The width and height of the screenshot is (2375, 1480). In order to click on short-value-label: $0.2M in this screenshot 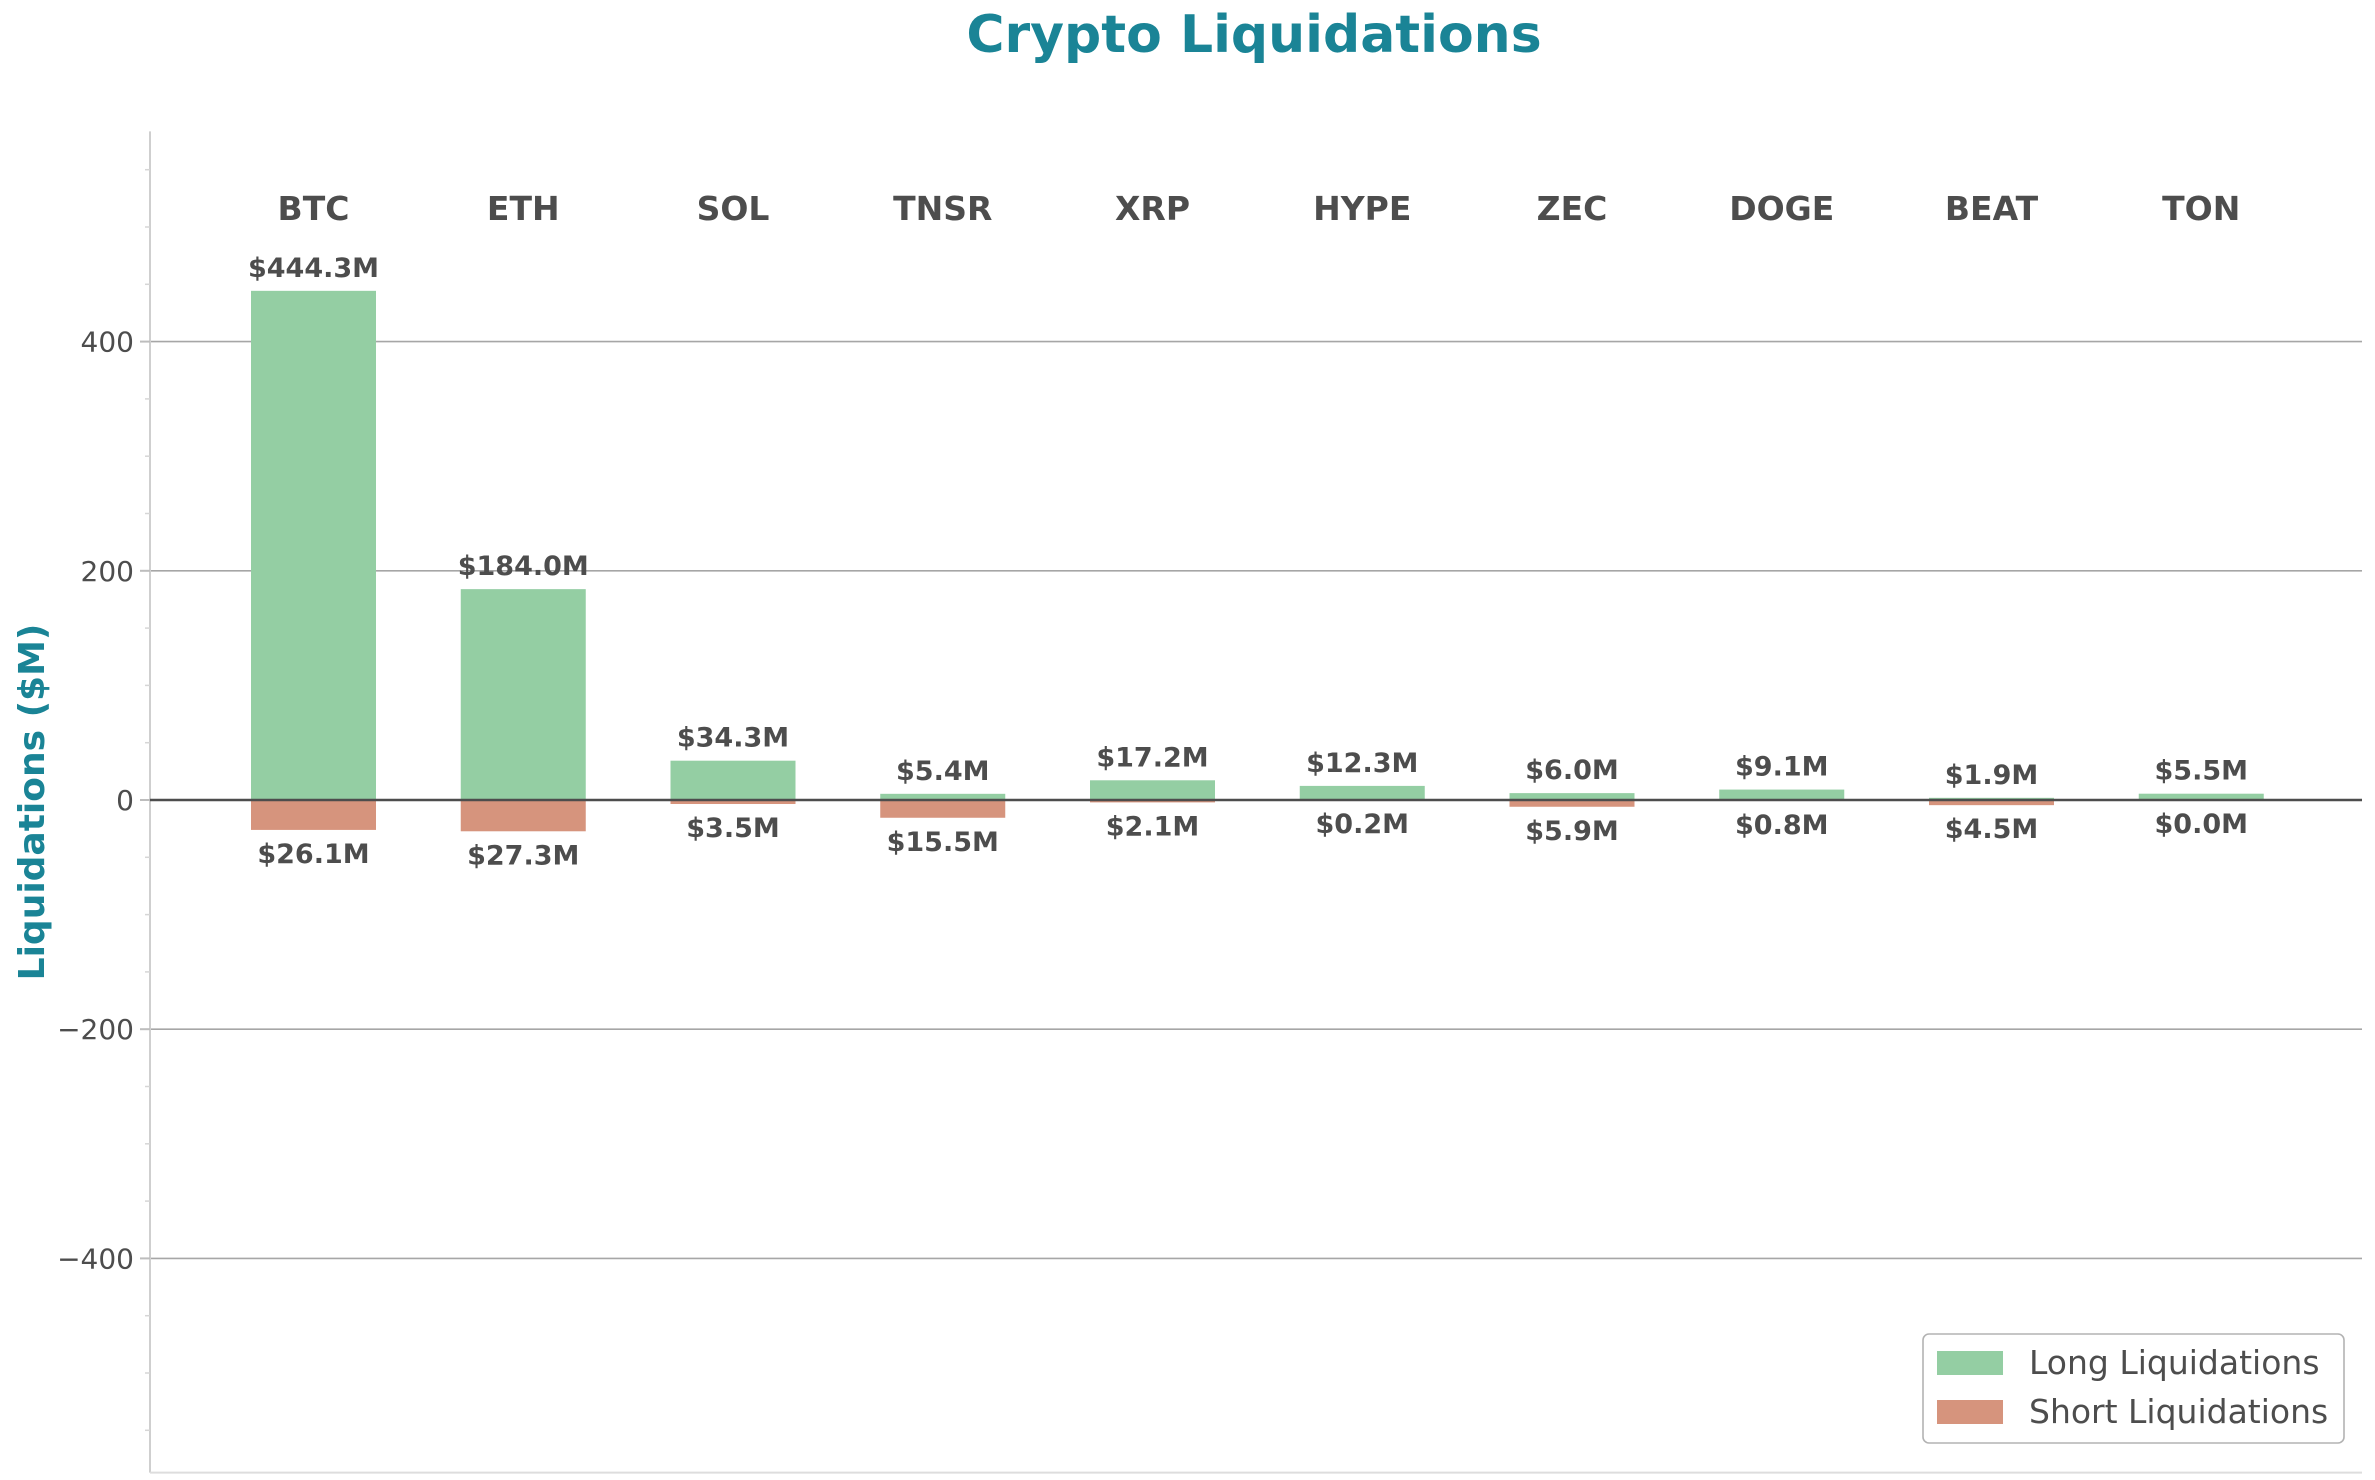, I will do `click(1363, 824)`.